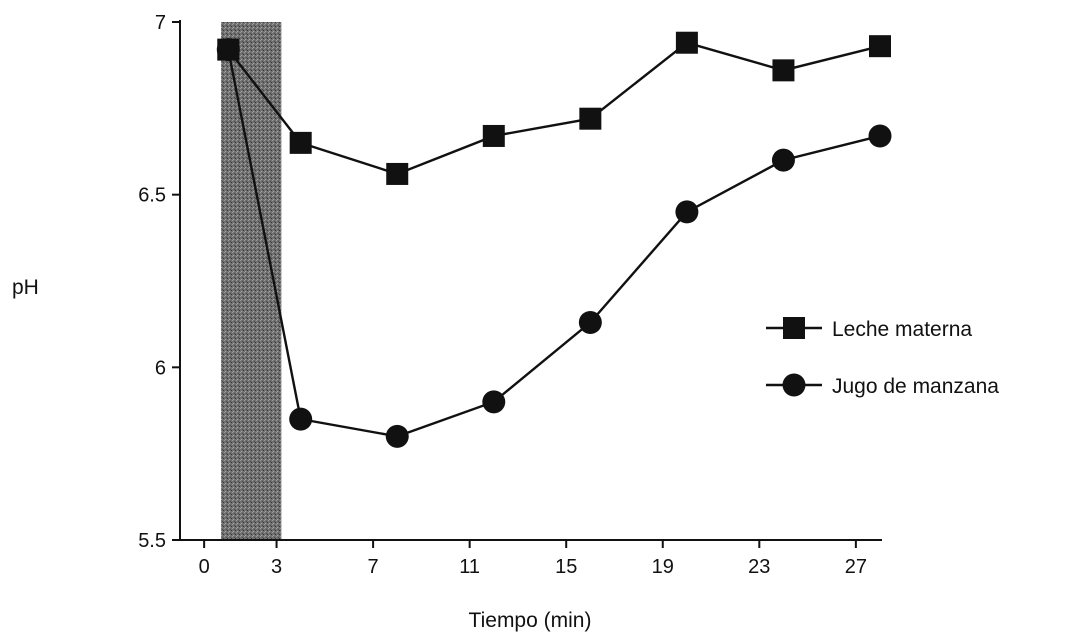 This screenshot has width=1065, height=635. What do you see at coordinates (902, 329) in the screenshot?
I see `legend-label-leche-materna: Leche materna` at bounding box center [902, 329].